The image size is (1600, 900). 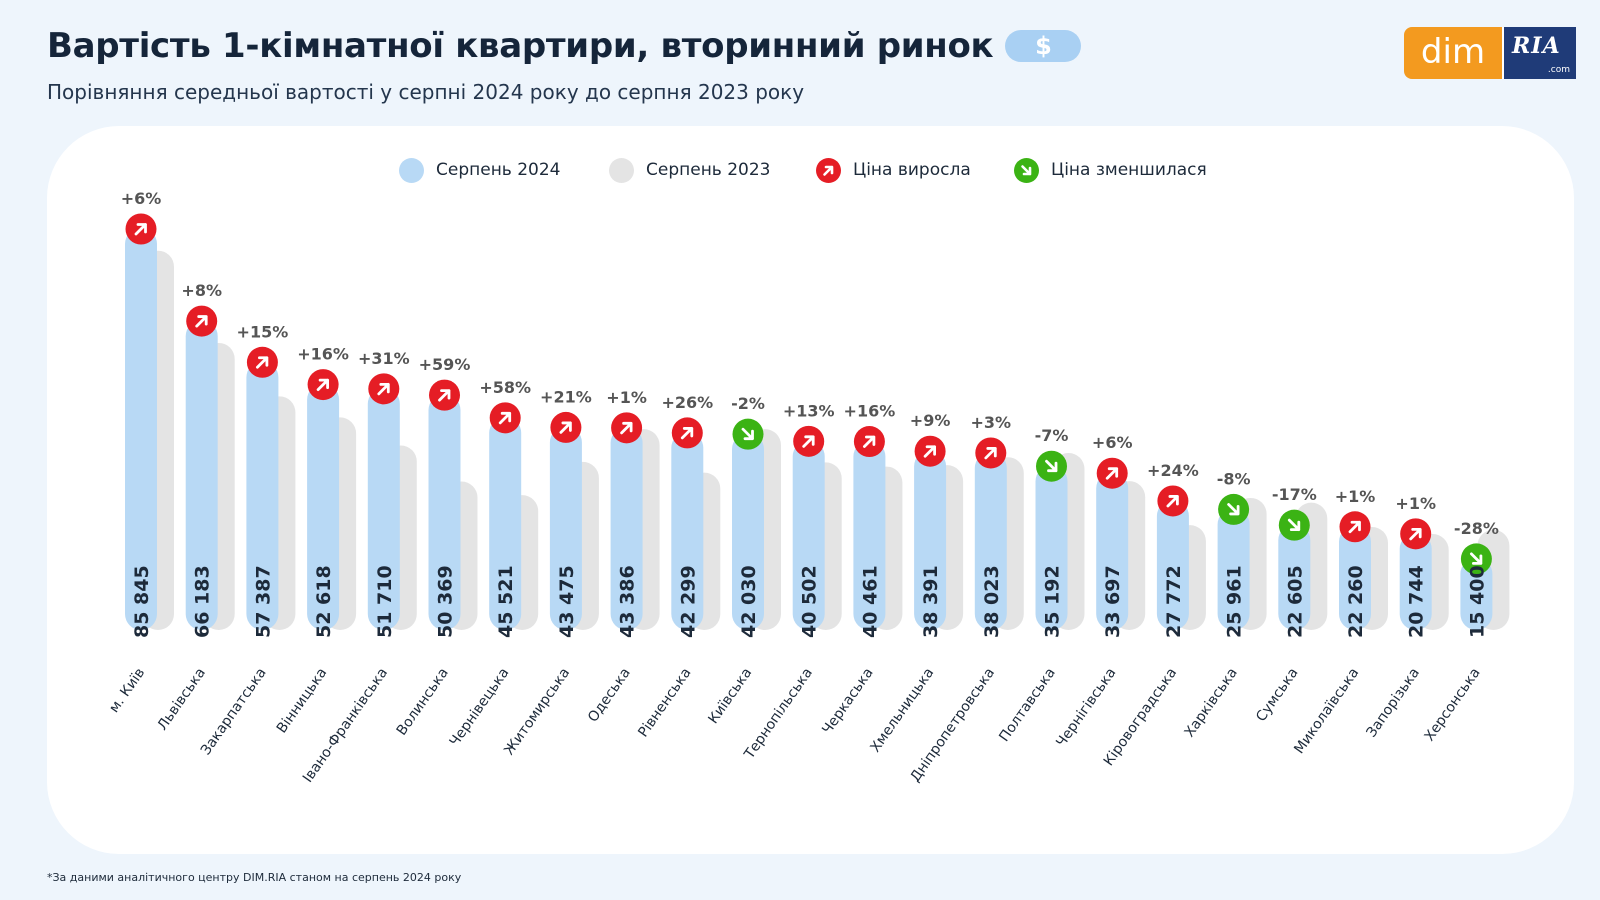 What do you see at coordinates (127, 690) in the screenshot?
I see `category-label: м. Київ` at bounding box center [127, 690].